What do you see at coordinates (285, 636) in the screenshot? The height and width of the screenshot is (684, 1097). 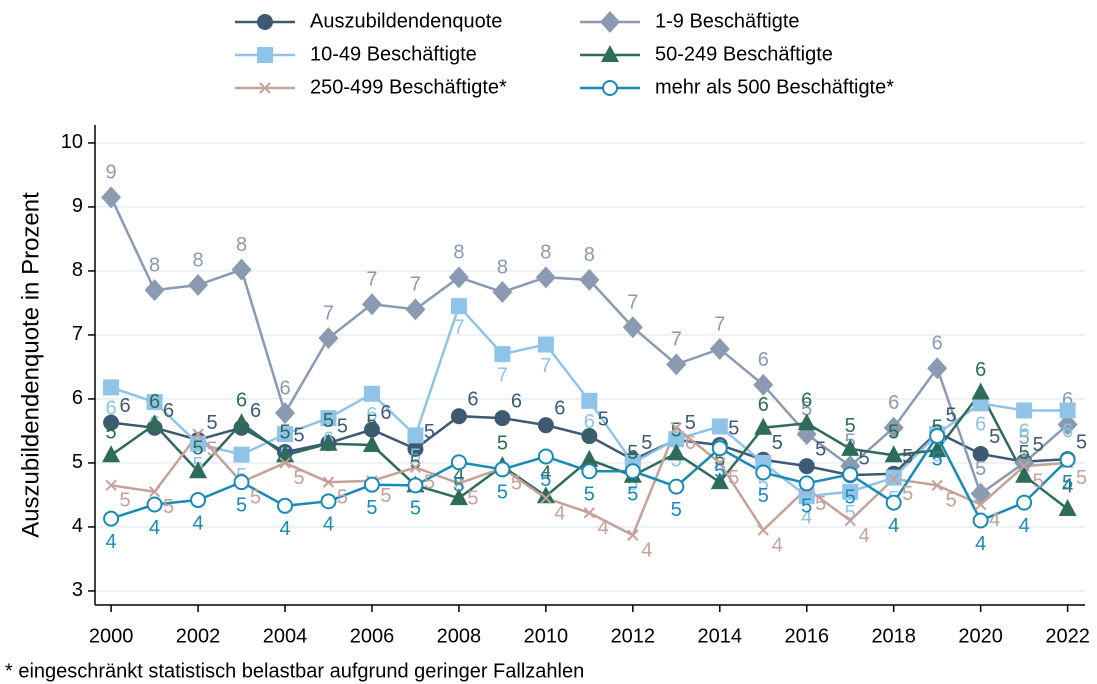 I see `x-tick-label: 2004` at bounding box center [285, 636].